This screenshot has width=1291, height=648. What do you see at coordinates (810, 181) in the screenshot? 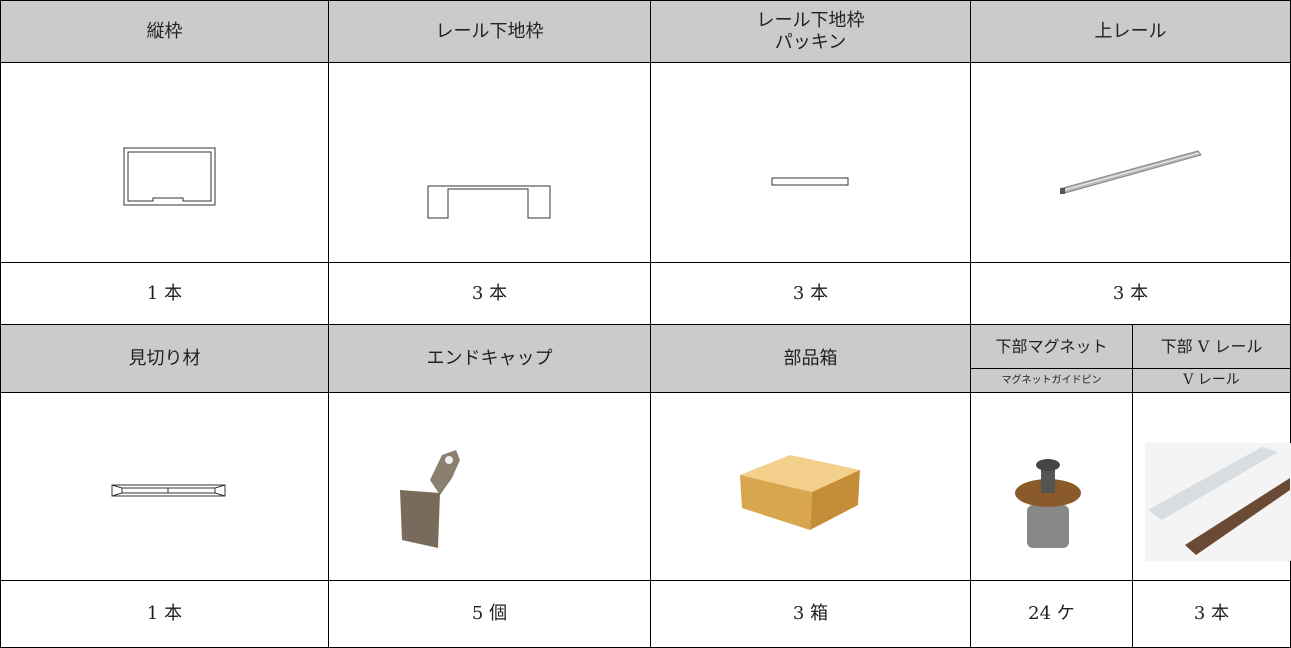
I see `packing` at bounding box center [810, 181].